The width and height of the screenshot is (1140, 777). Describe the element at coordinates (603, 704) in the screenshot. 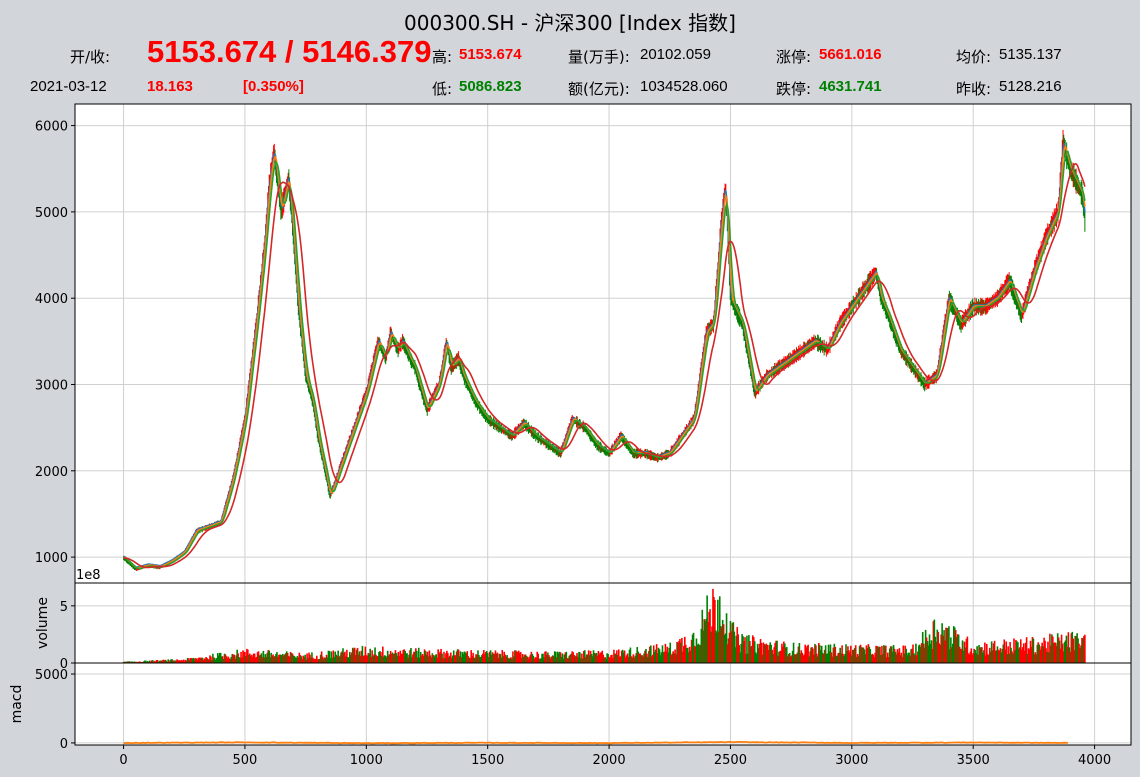

I see `macd-panel-border` at that location.